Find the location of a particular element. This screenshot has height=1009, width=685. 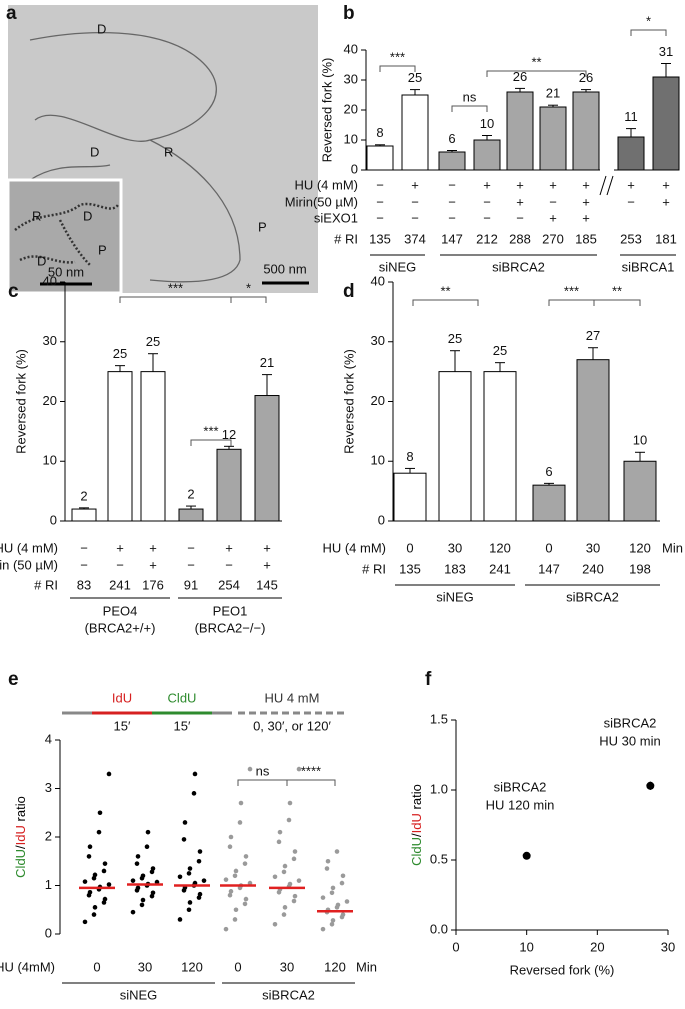

x-tick-label: 20 is located at coordinates (597, 946).